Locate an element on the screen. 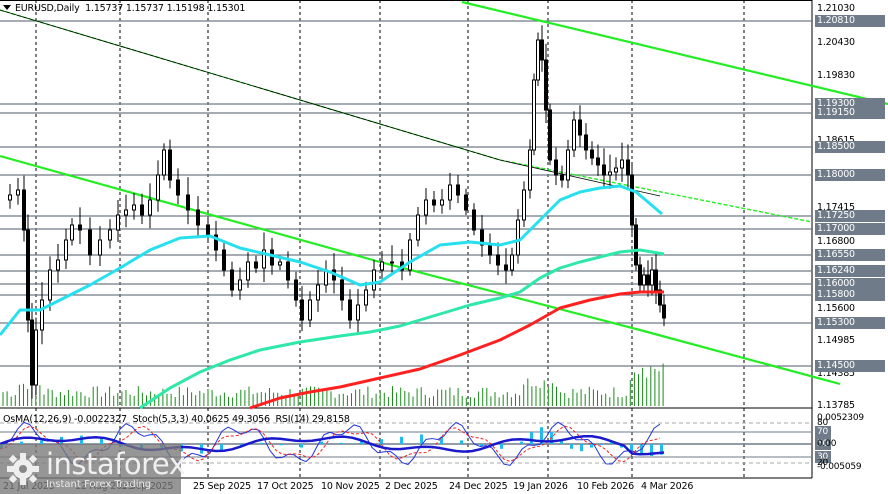 Image resolution: width=888 pixels, height=494 pixels. ohlc-close: 1.15301 is located at coordinates (226, 8).